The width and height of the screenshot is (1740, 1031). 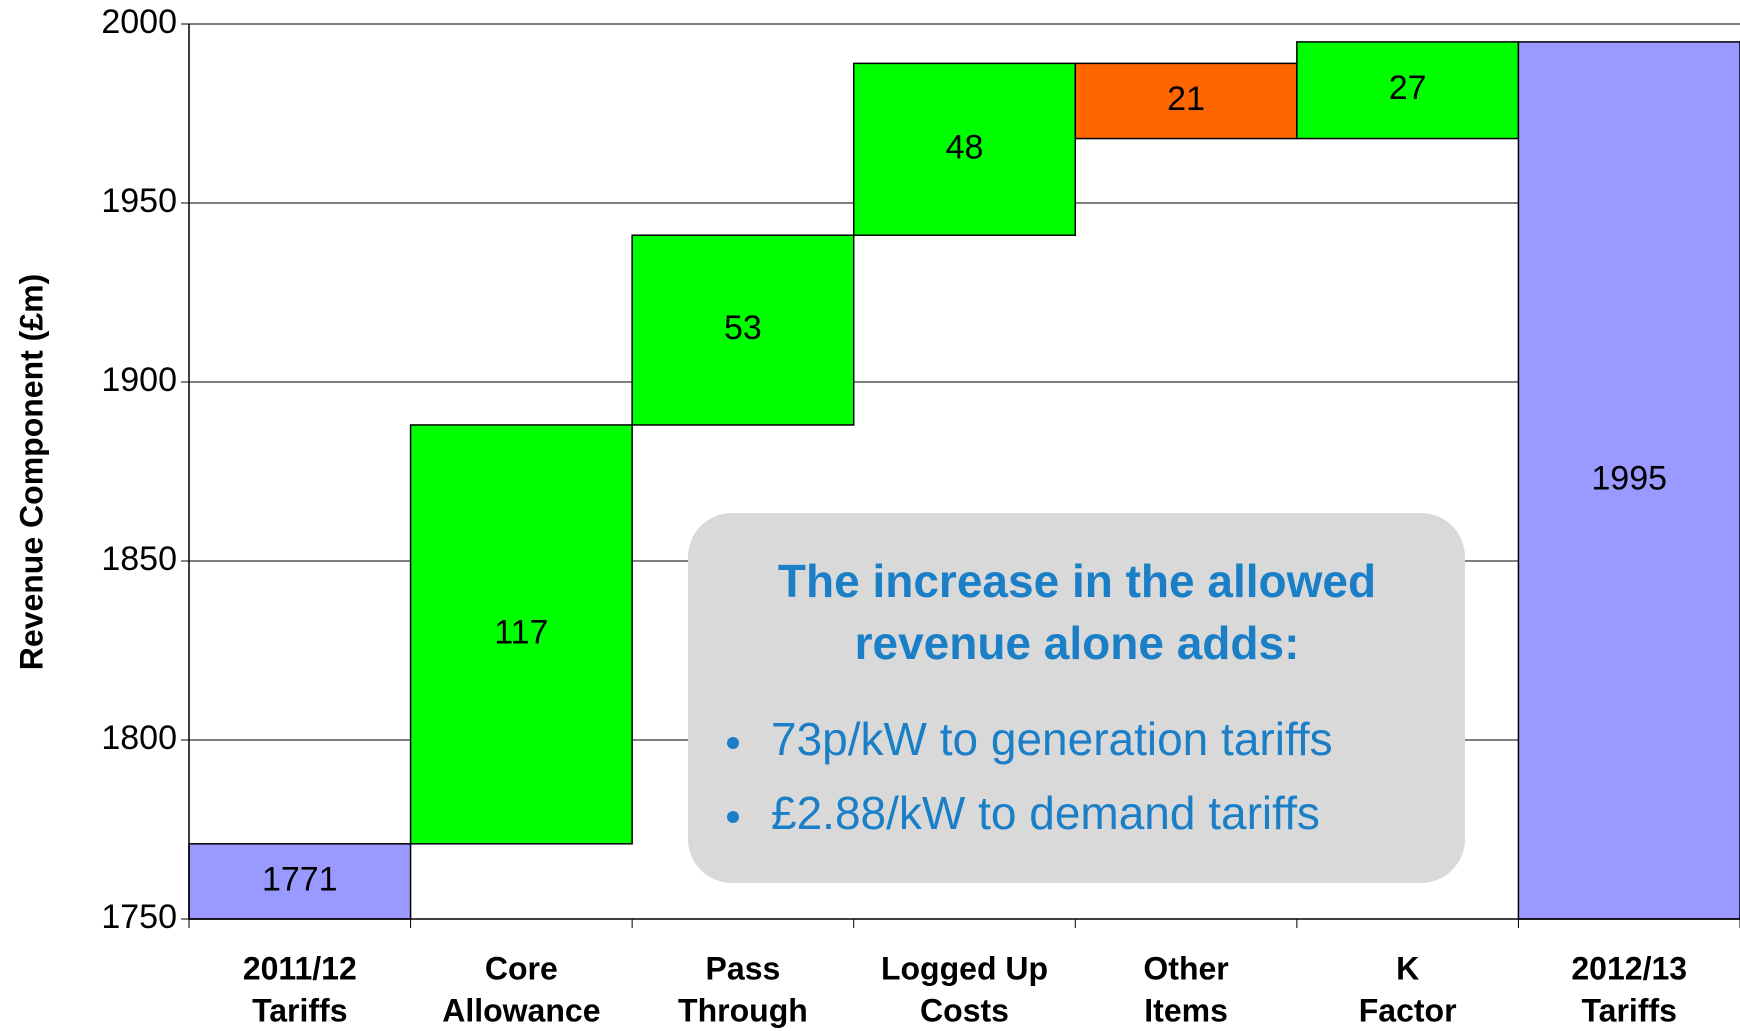 What do you see at coordinates (139, 738) in the screenshot?
I see `y-tick-label: 1800` at bounding box center [139, 738].